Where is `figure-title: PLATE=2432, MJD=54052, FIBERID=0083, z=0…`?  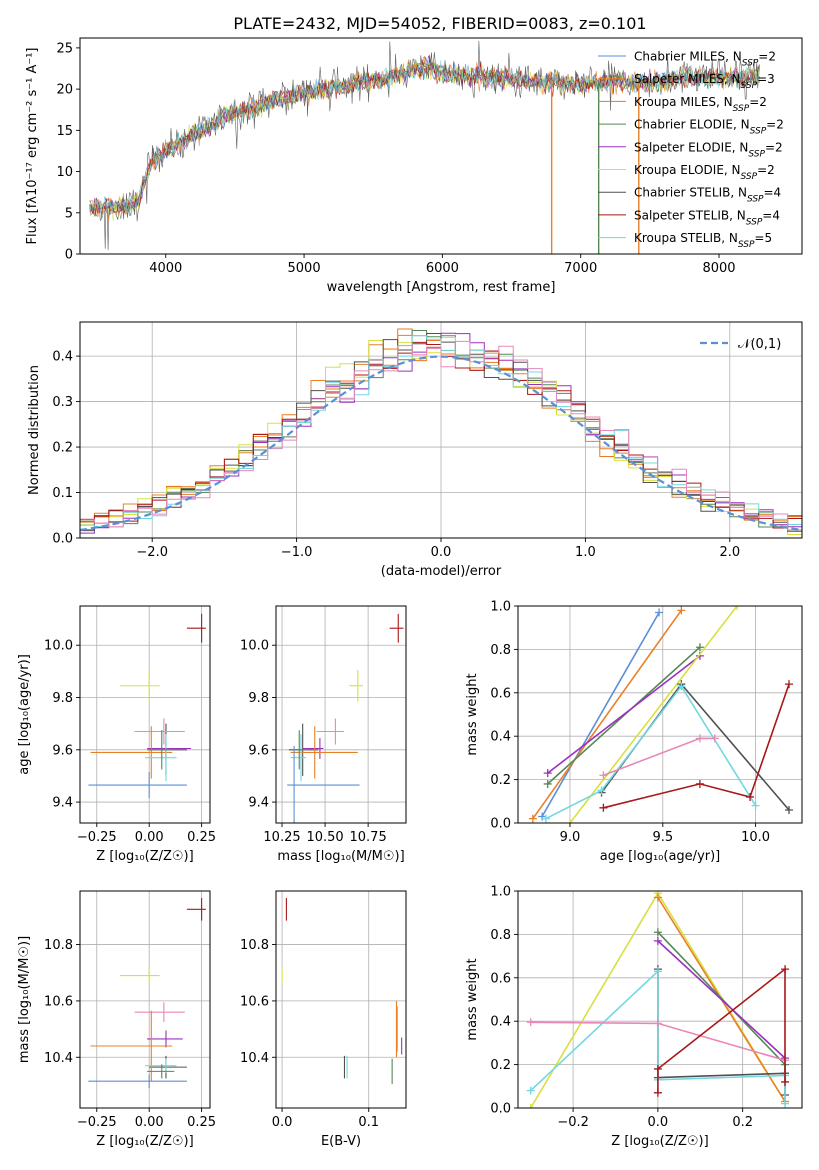 figure-title: PLATE=2432, MJD=54052, FIBERID=0083, z=0… is located at coordinates (439, 23).